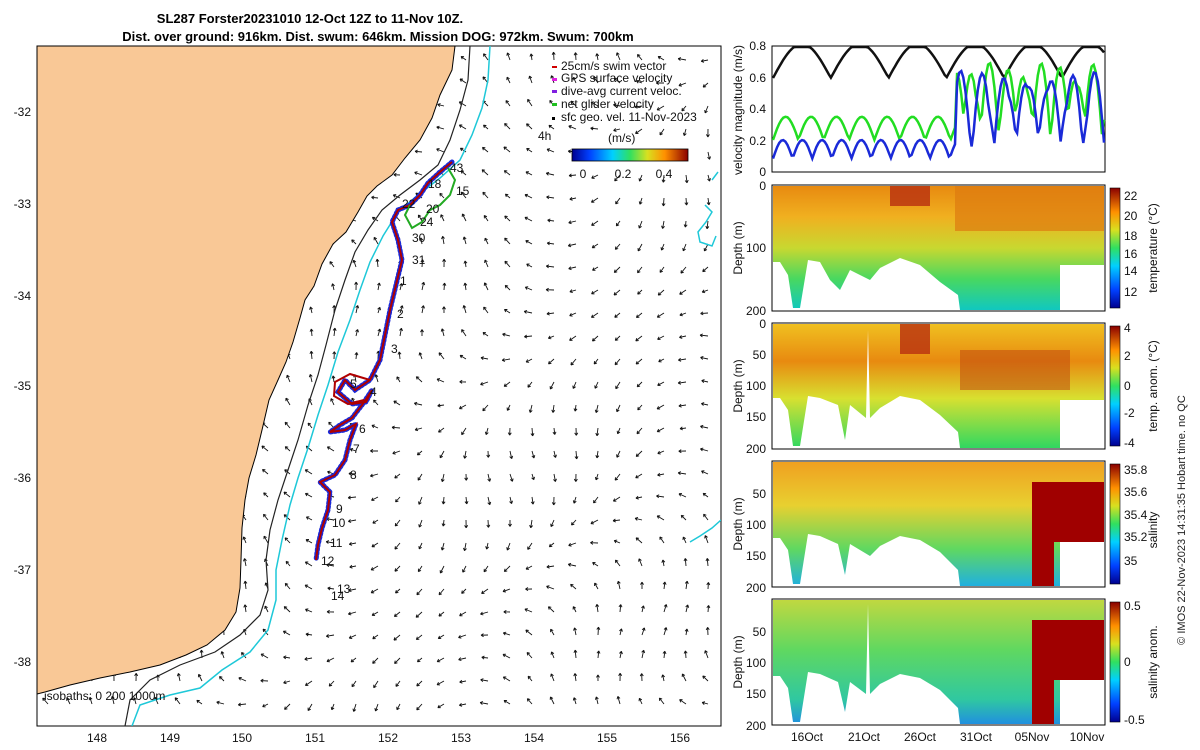 This screenshot has width=1200, height=750. I want to click on cbar-tick: 12, so click(1131, 292).